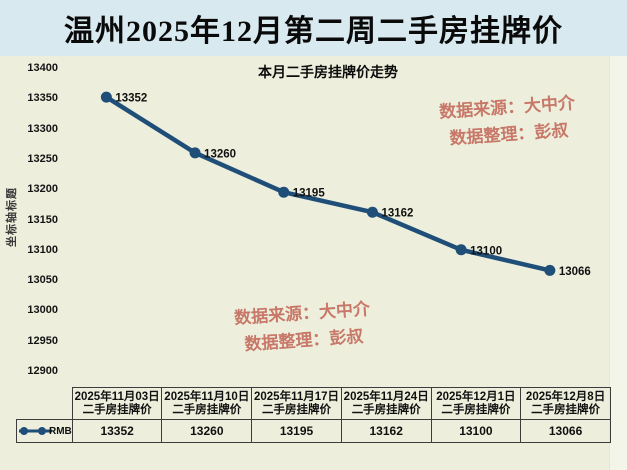  What do you see at coordinates (42, 219) in the screenshot?
I see `y-axis-tick-label: 13150` at bounding box center [42, 219].